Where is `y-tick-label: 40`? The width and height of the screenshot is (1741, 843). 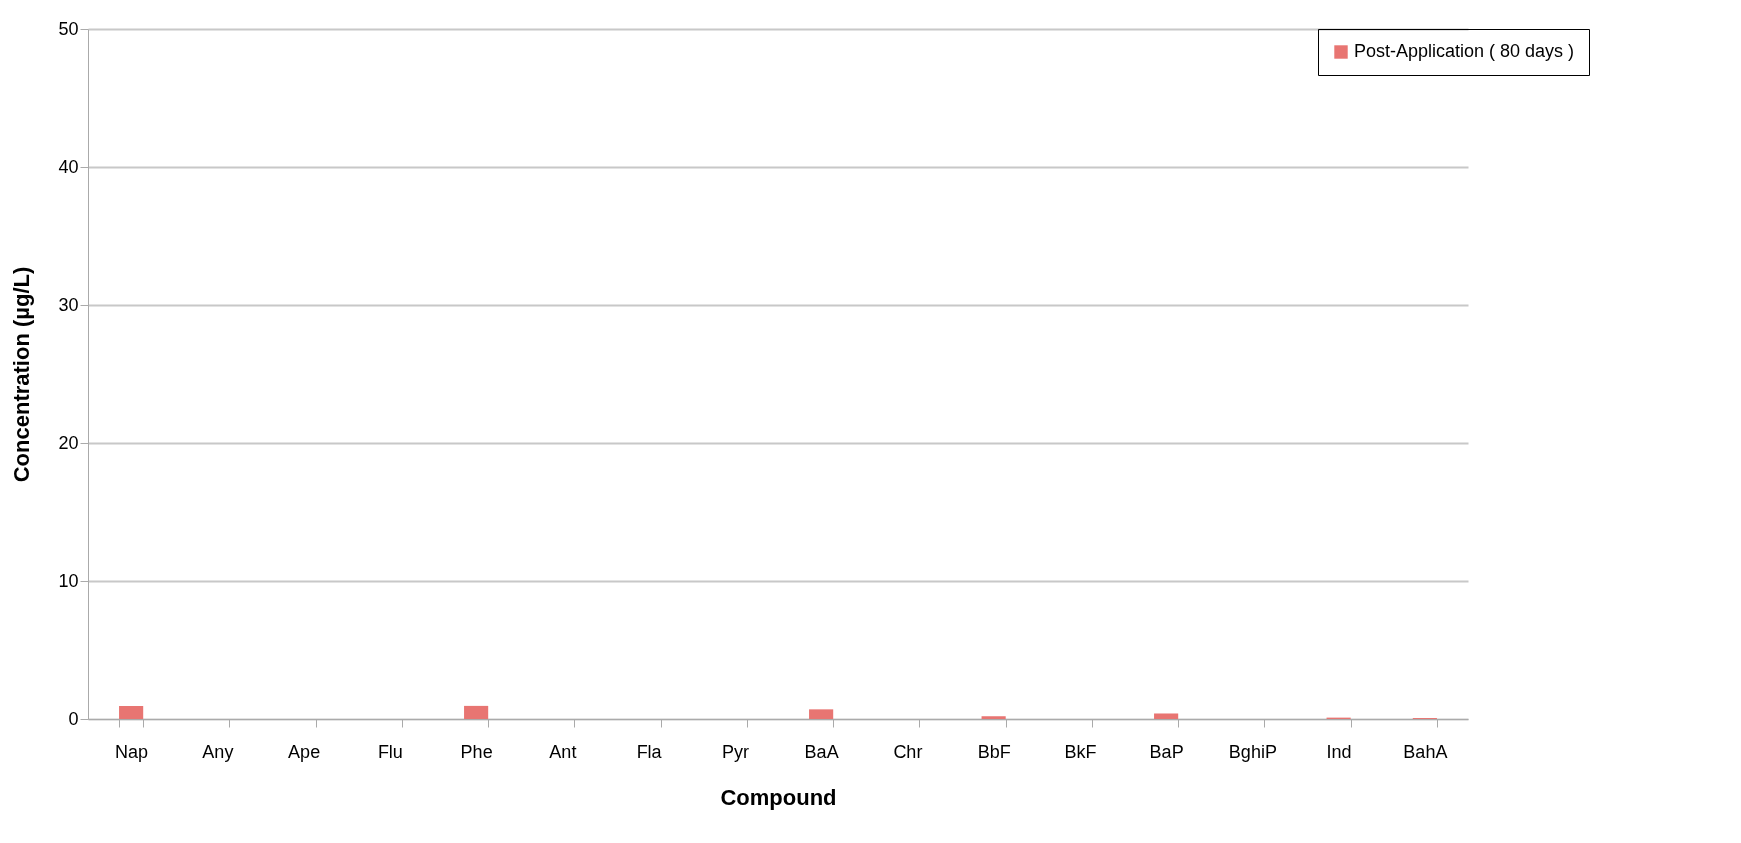
y-tick-label: 40 is located at coordinates (68, 166).